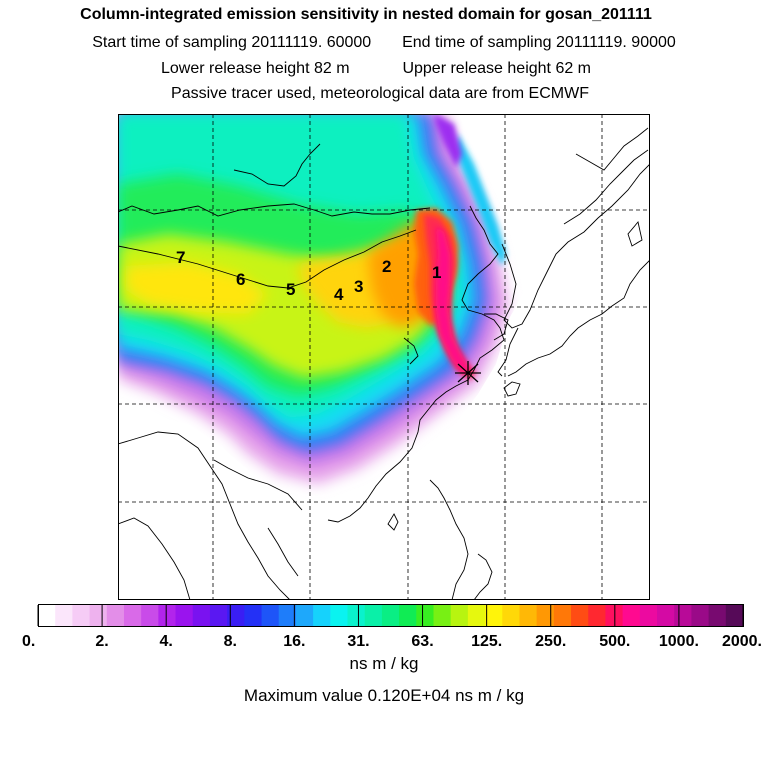  I want to click on colorbar-tick-label: 0., so click(28, 641).